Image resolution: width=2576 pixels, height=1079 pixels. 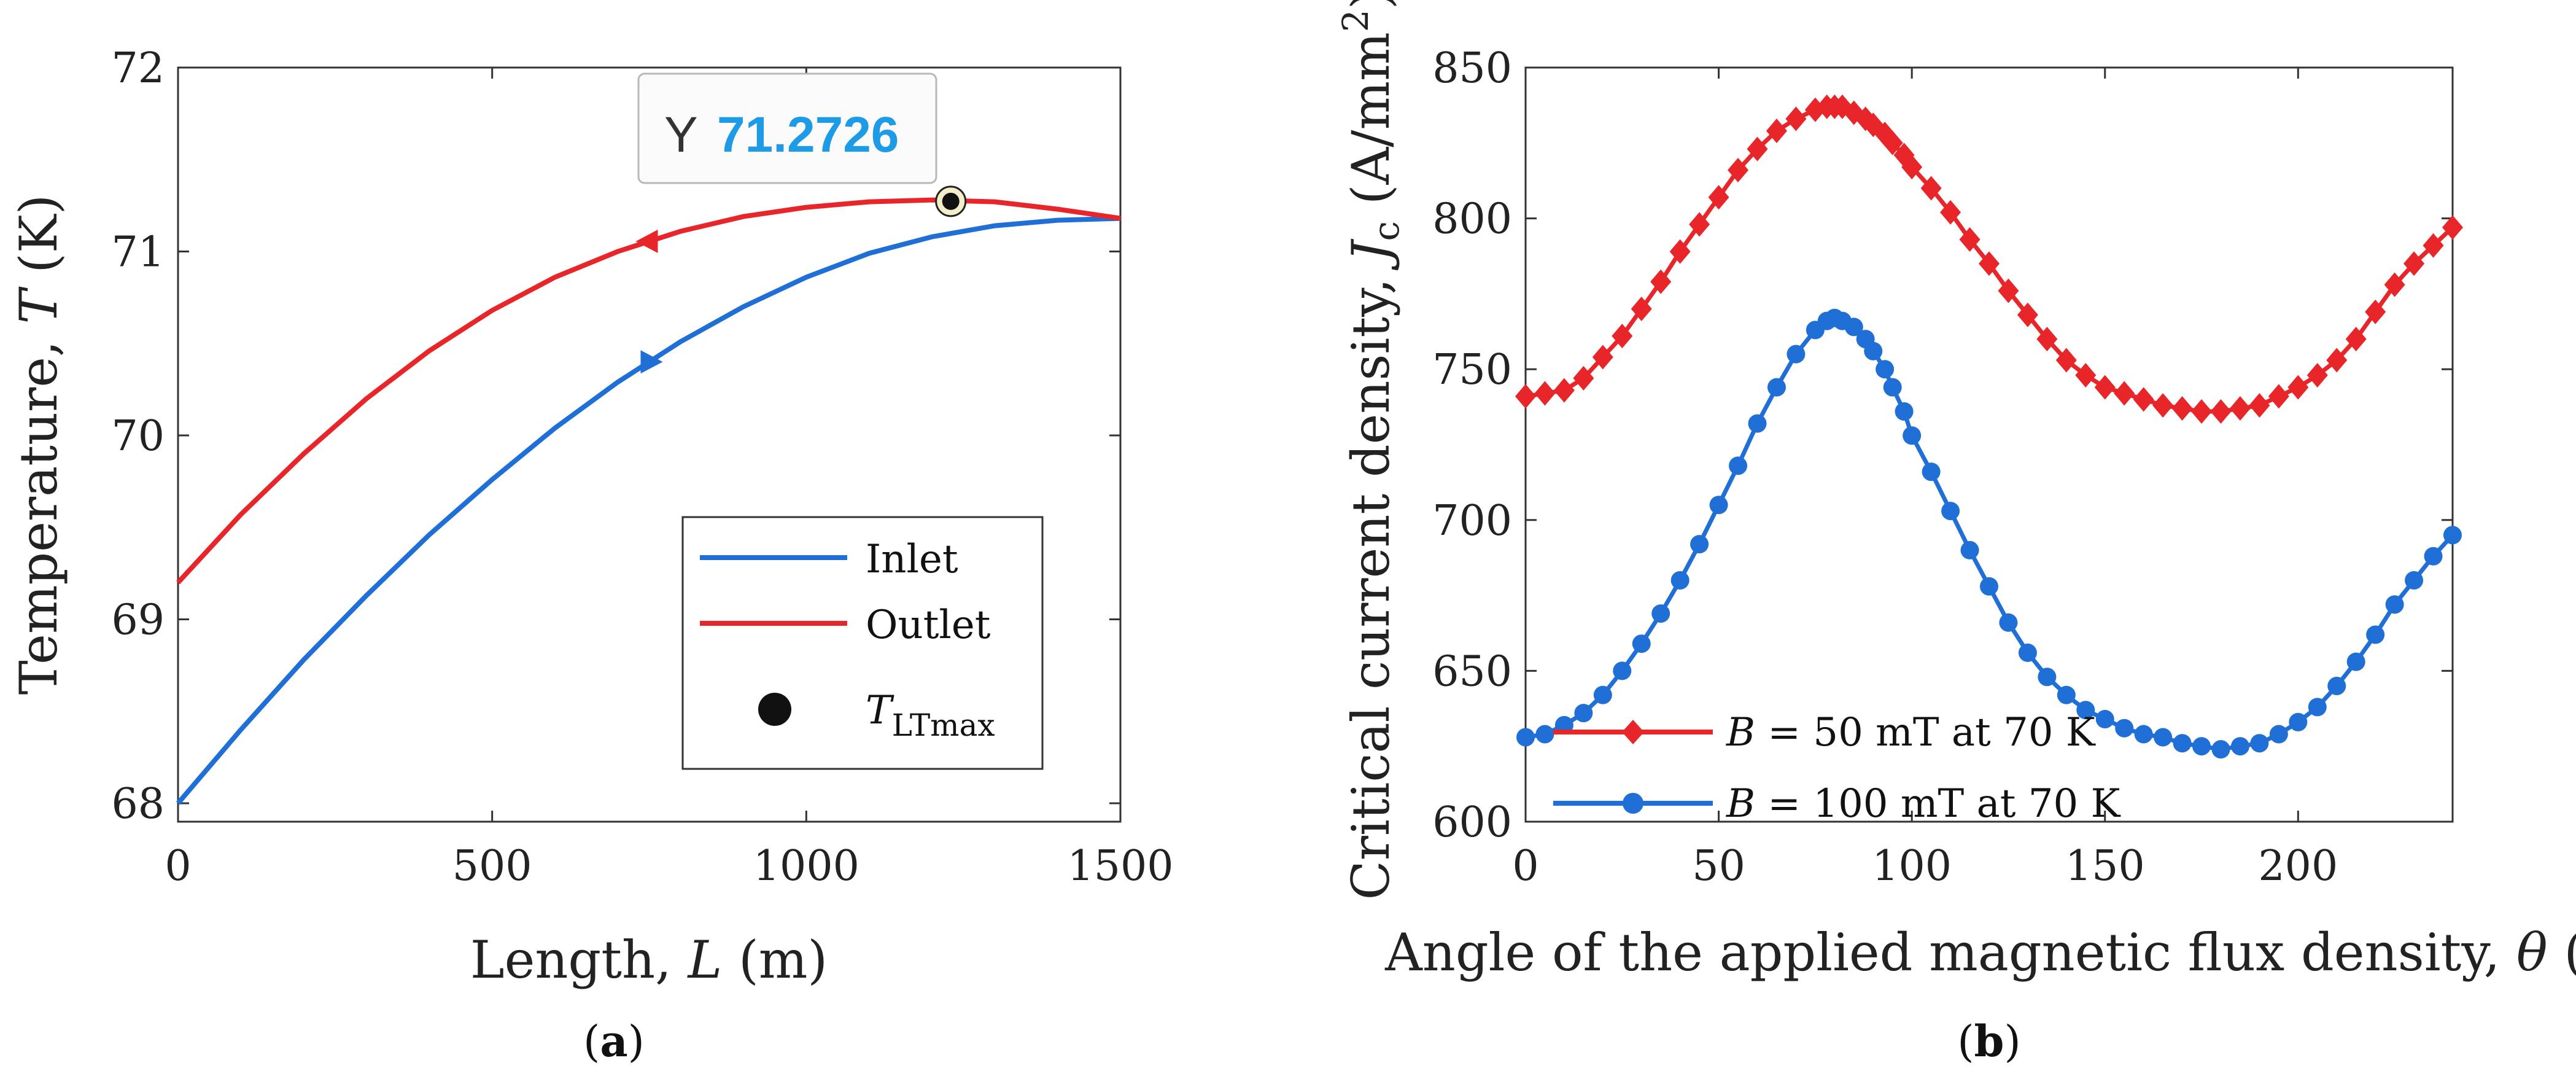 What do you see at coordinates (912, 559) in the screenshot?
I see `legend-label-inlet: Inlet` at bounding box center [912, 559].